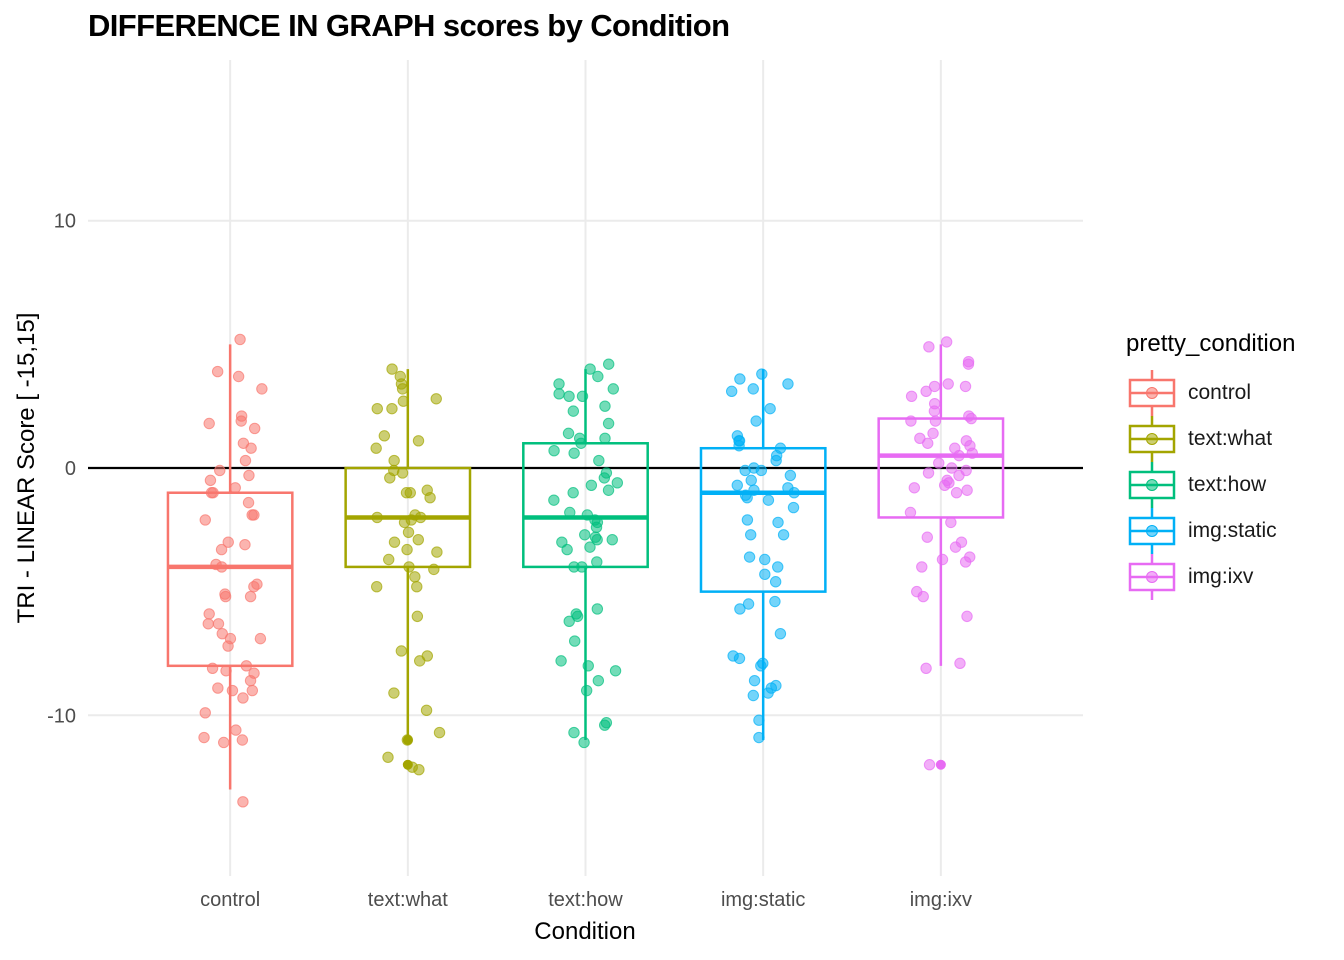  I want to click on legend-label: text:what, so click(1230, 438).